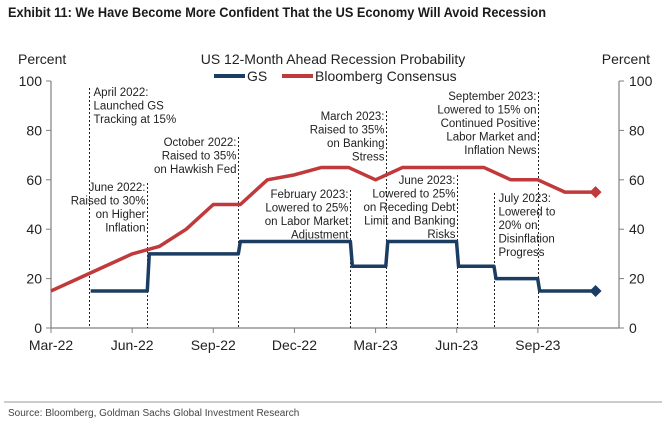 This screenshot has width=666, height=422. What do you see at coordinates (38, 328) in the screenshot?
I see `y-tick-label-left: 0` at bounding box center [38, 328].